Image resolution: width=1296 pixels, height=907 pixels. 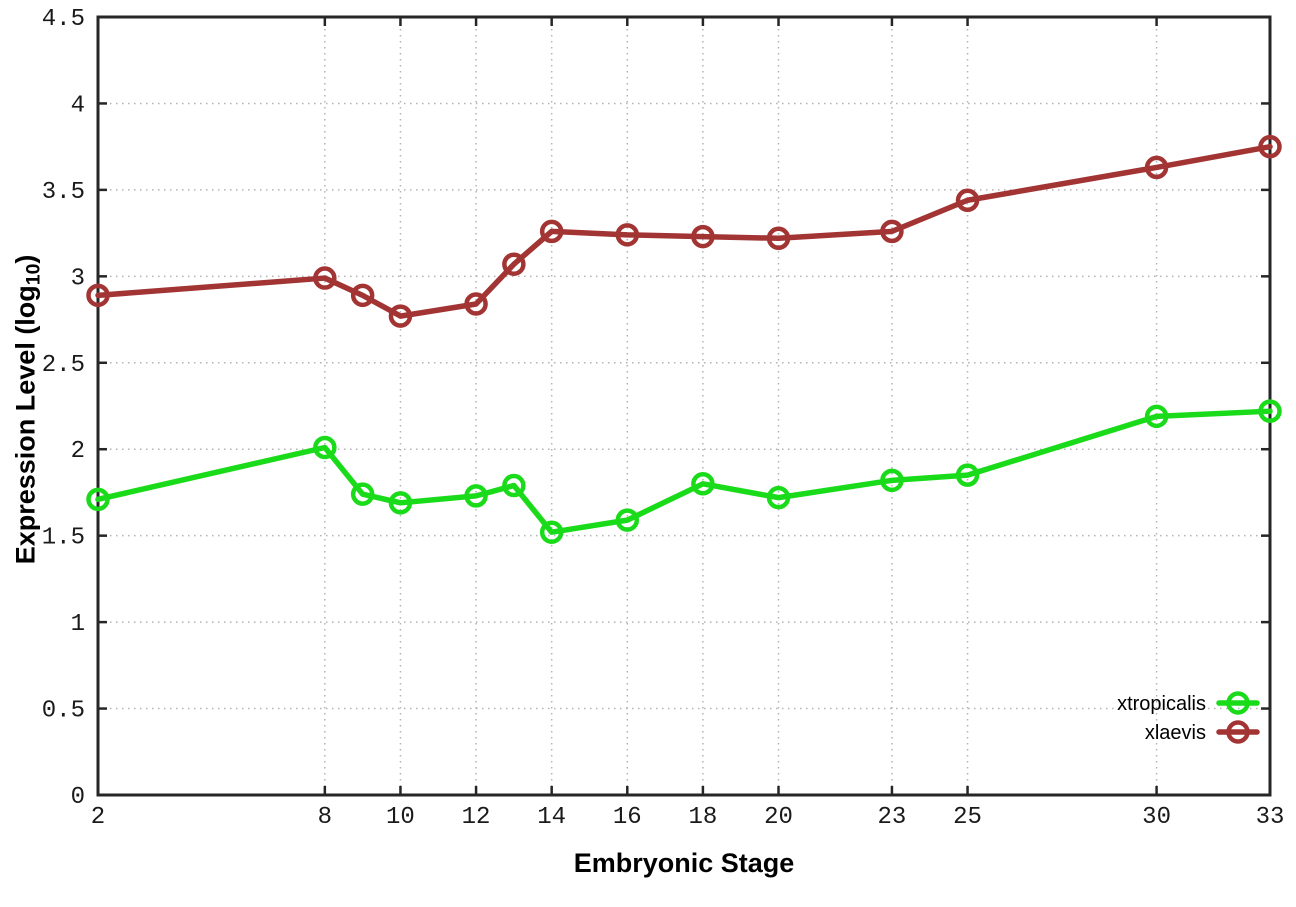 I want to click on y-tick-label: 2.5, so click(x=63, y=365).